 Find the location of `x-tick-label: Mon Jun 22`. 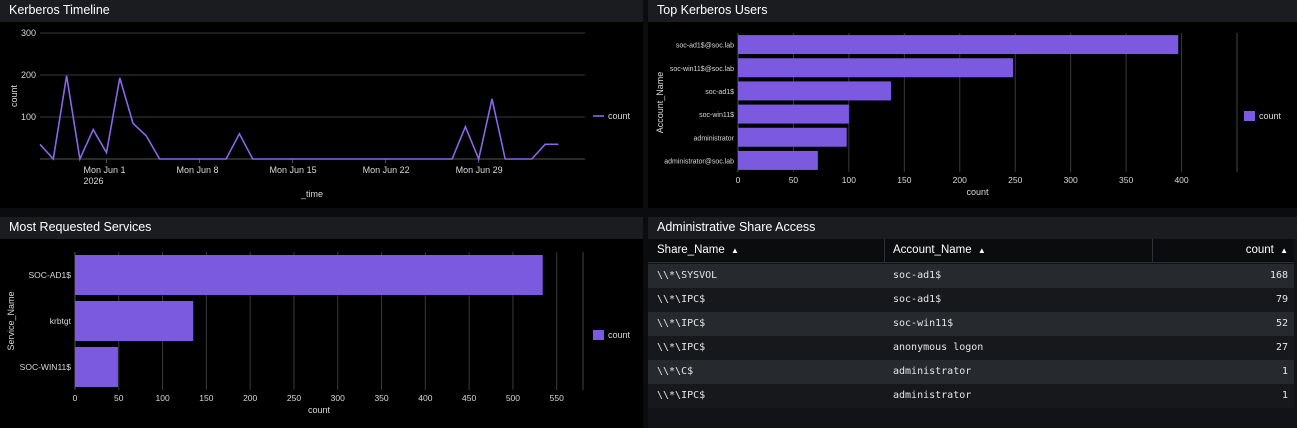

x-tick-label: Mon Jun 22 is located at coordinates (386, 170).